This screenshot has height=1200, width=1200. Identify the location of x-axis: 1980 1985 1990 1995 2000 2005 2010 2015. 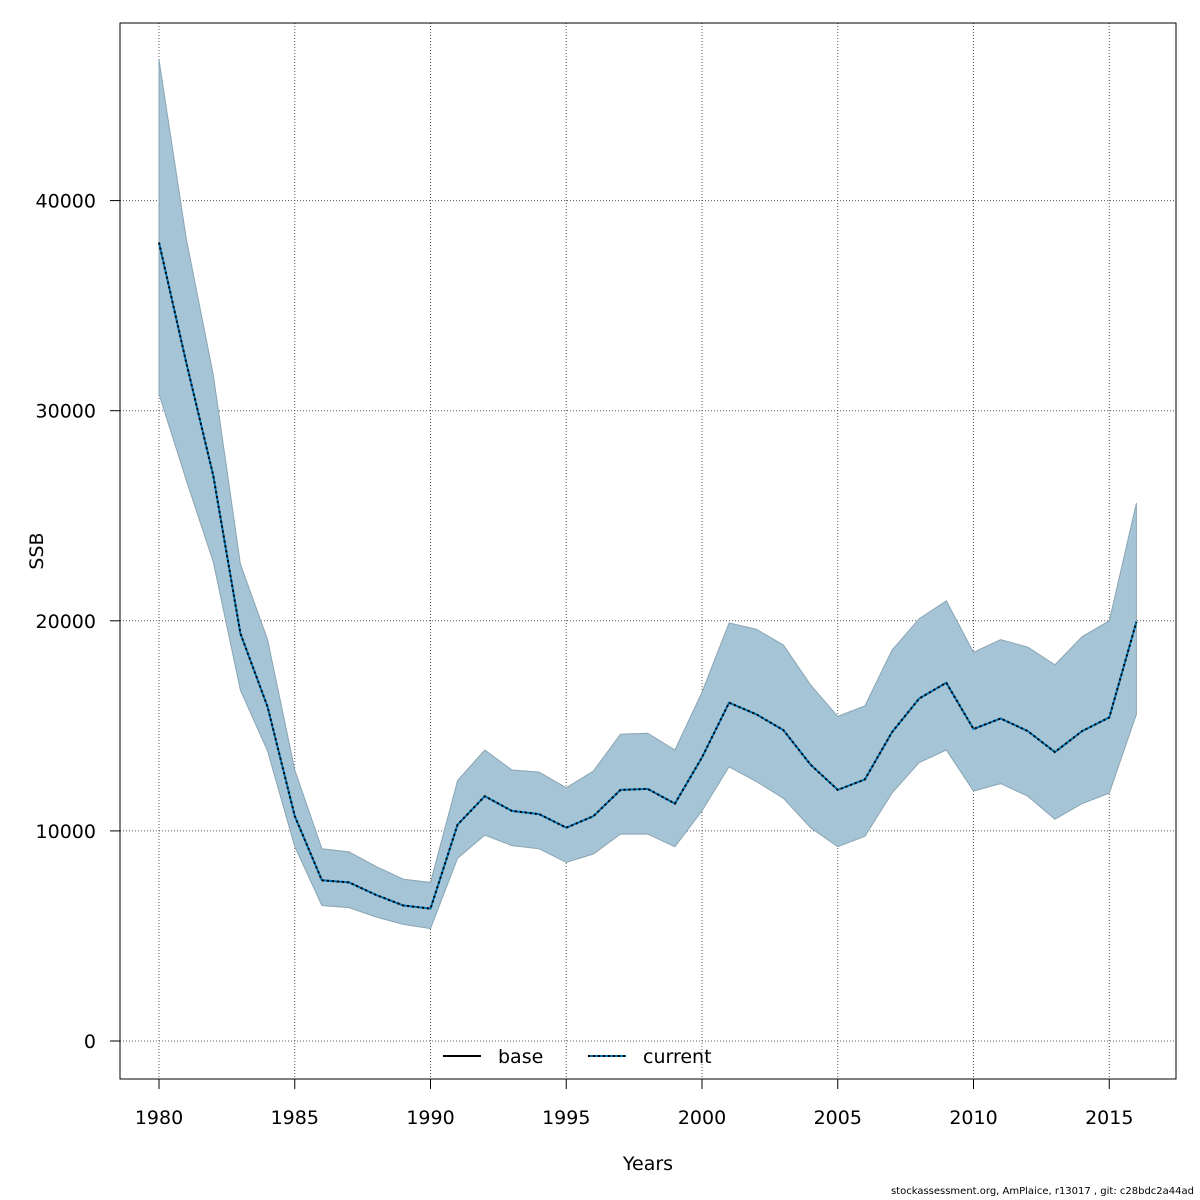
(634, 1103).